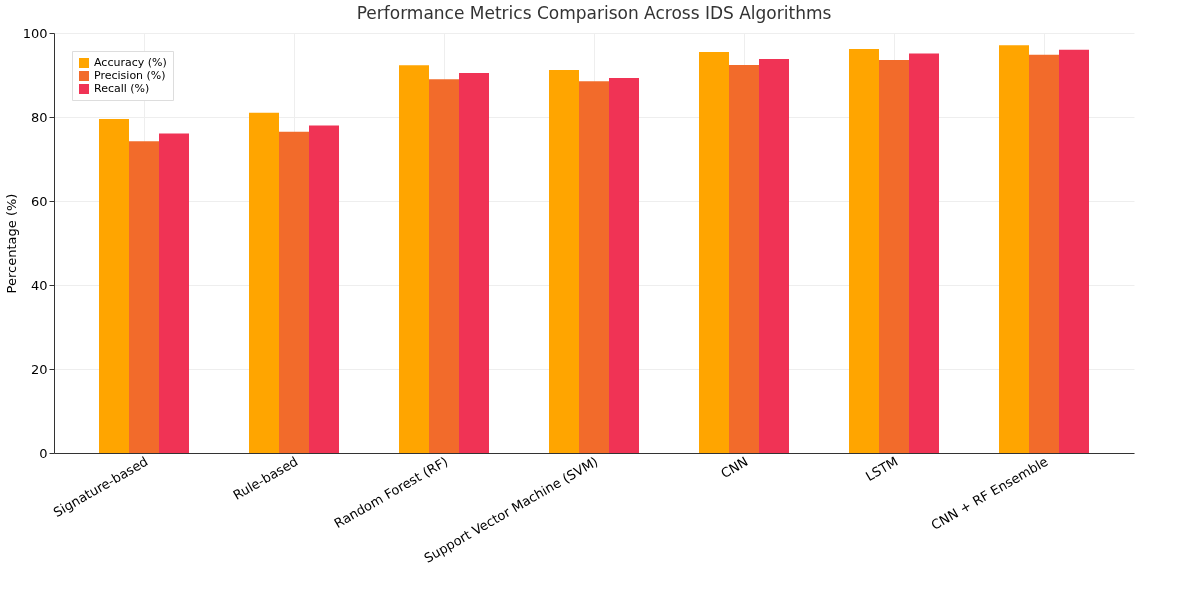  I want to click on x-tick-label: CNN, so click(734, 467).